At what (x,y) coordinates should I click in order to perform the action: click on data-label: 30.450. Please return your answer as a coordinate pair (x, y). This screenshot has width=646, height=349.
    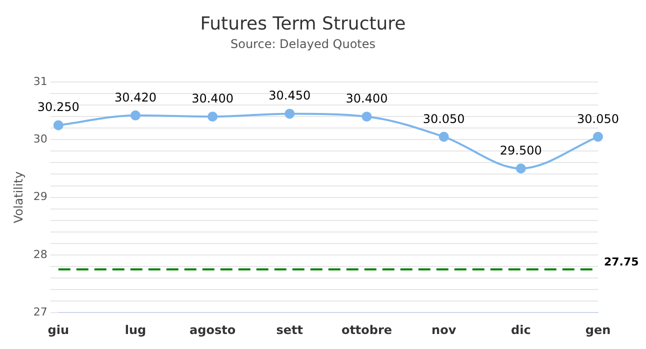
    Looking at the image, I should click on (289, 95).